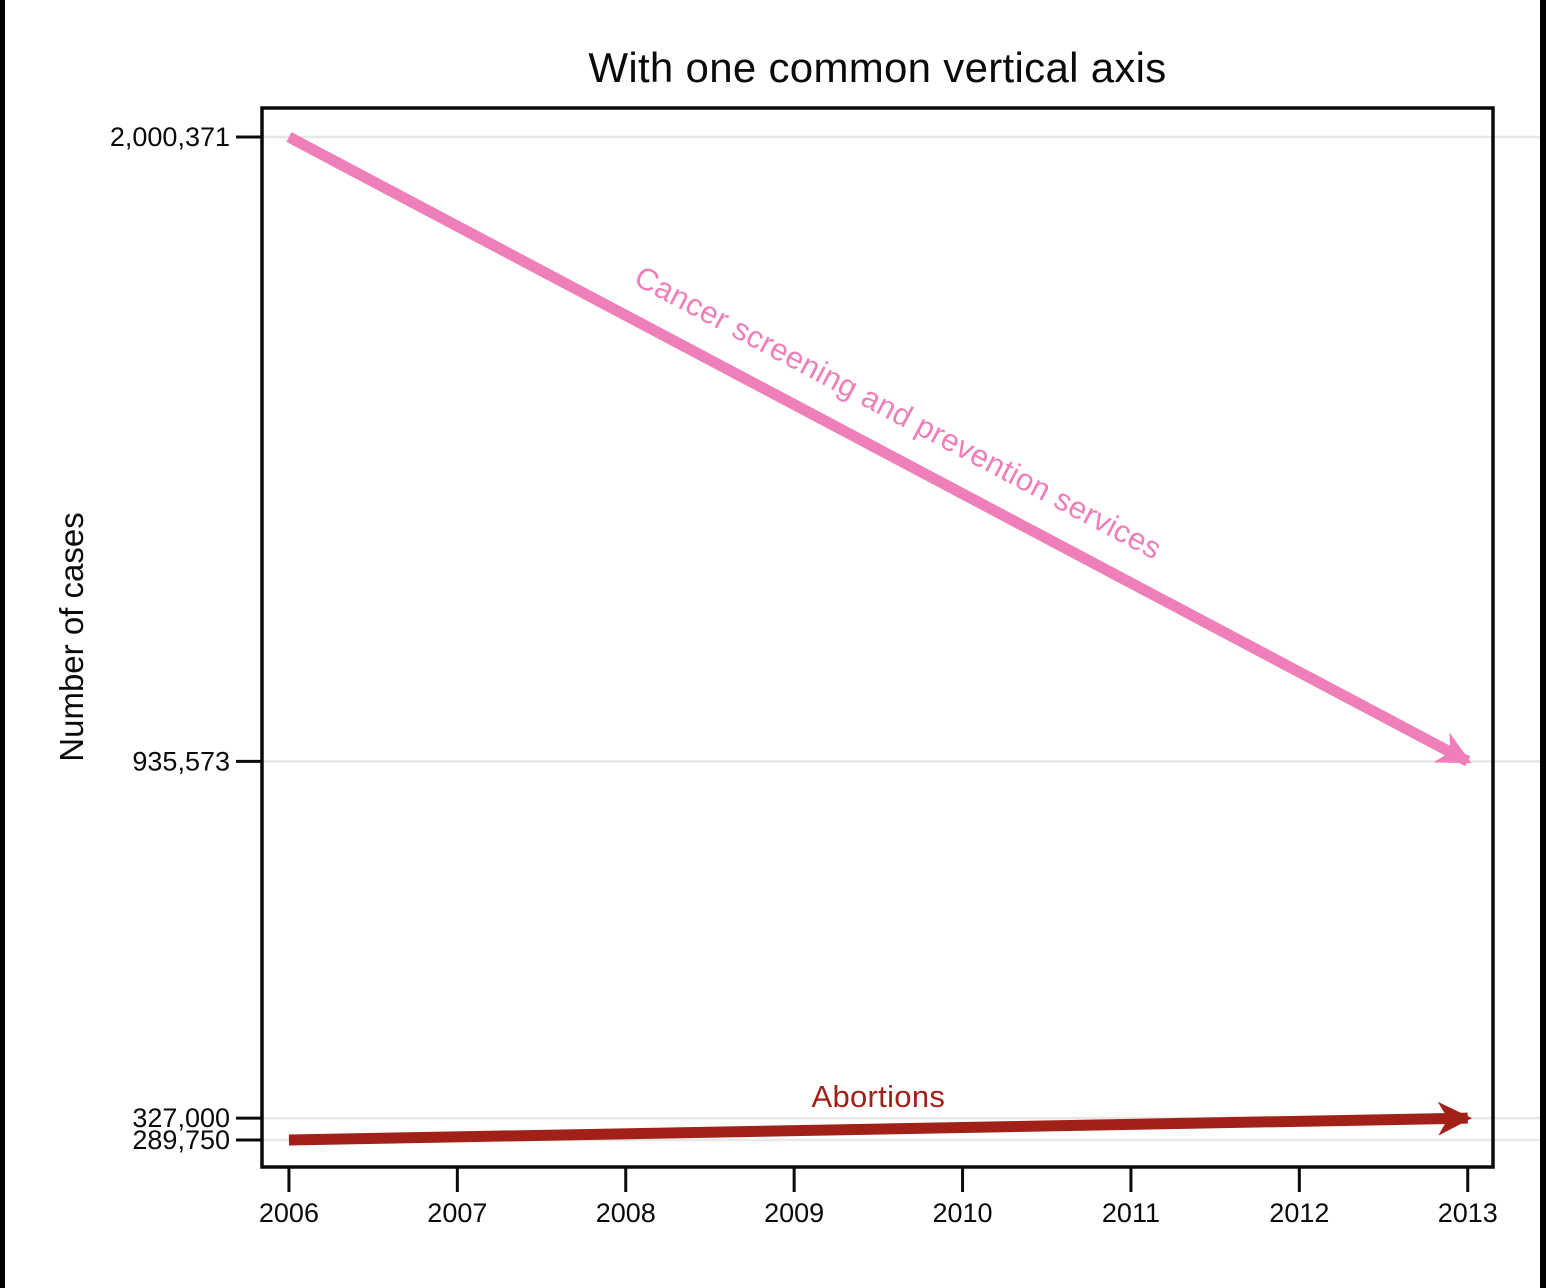 The height and width of the screenshot is (1288, 1546). What do you see at coordinates (457, 1213) in the screenshot?
I see `x-tick-label: 2007` at bounding box center [457, 1213].